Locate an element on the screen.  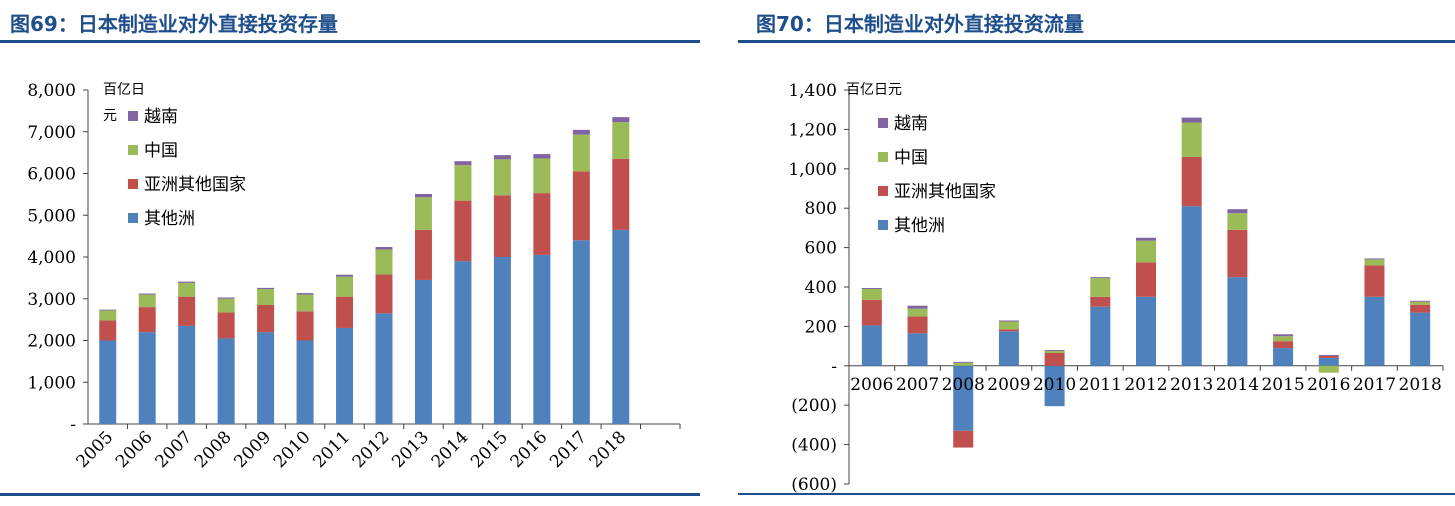
x-tick-label: 2013 is located at coordinates (1191, 385).